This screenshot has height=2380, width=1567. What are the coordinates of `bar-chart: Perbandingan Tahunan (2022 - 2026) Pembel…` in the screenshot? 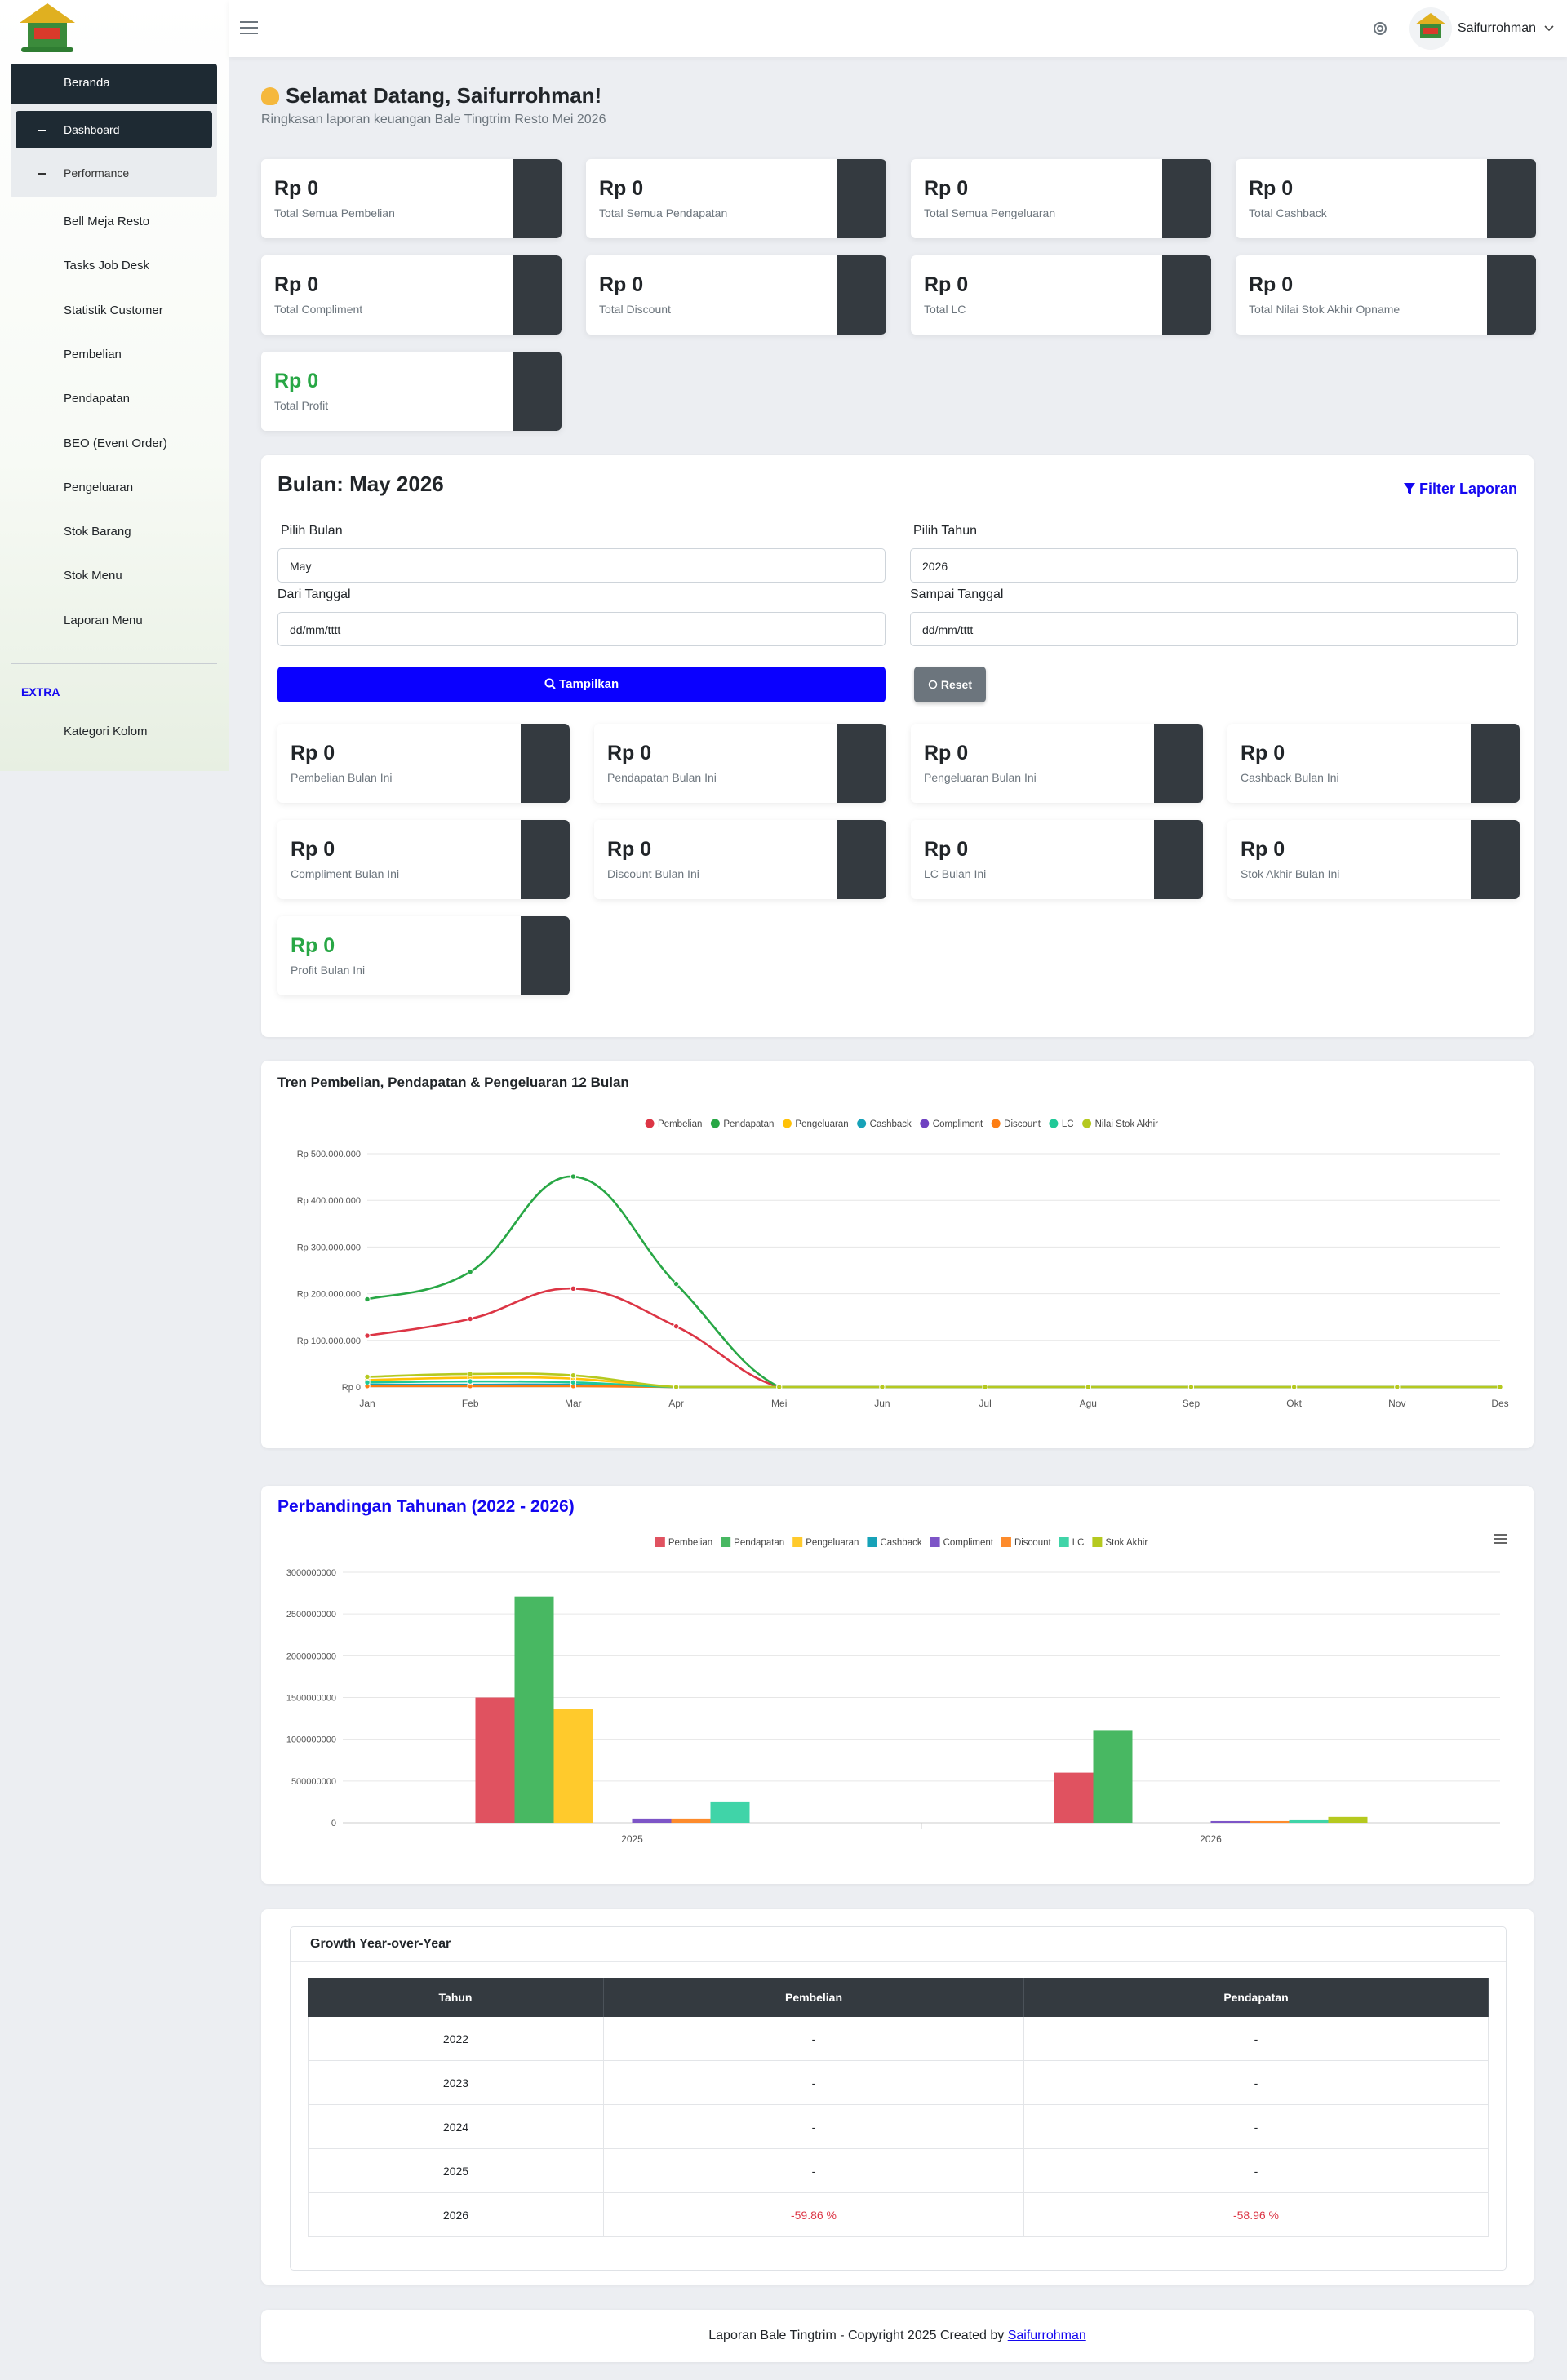 It's located at (892, 1671).